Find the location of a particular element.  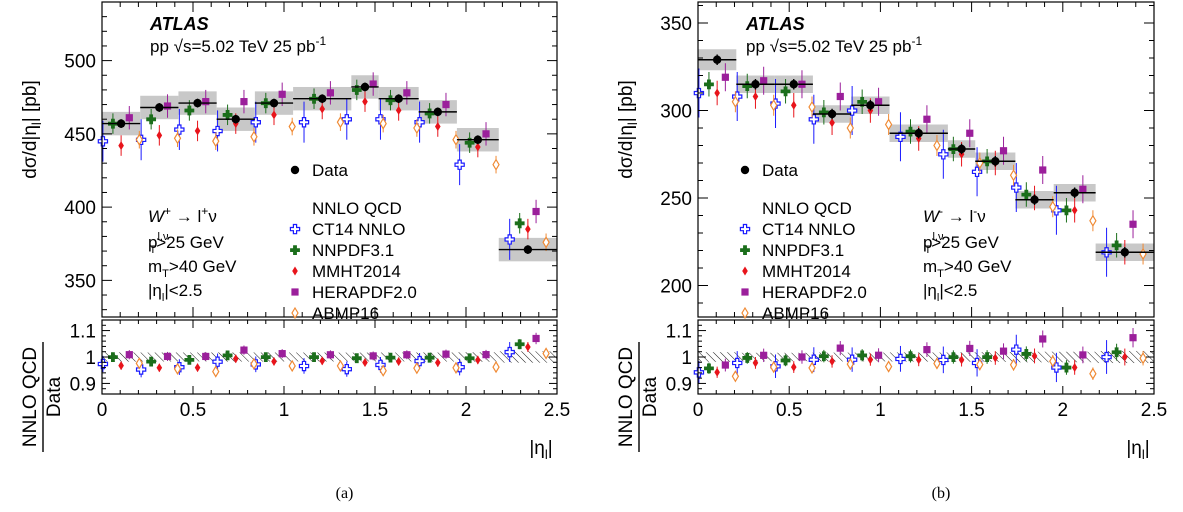

subfigure-caption: (a) is located at coordinates (345, 493).